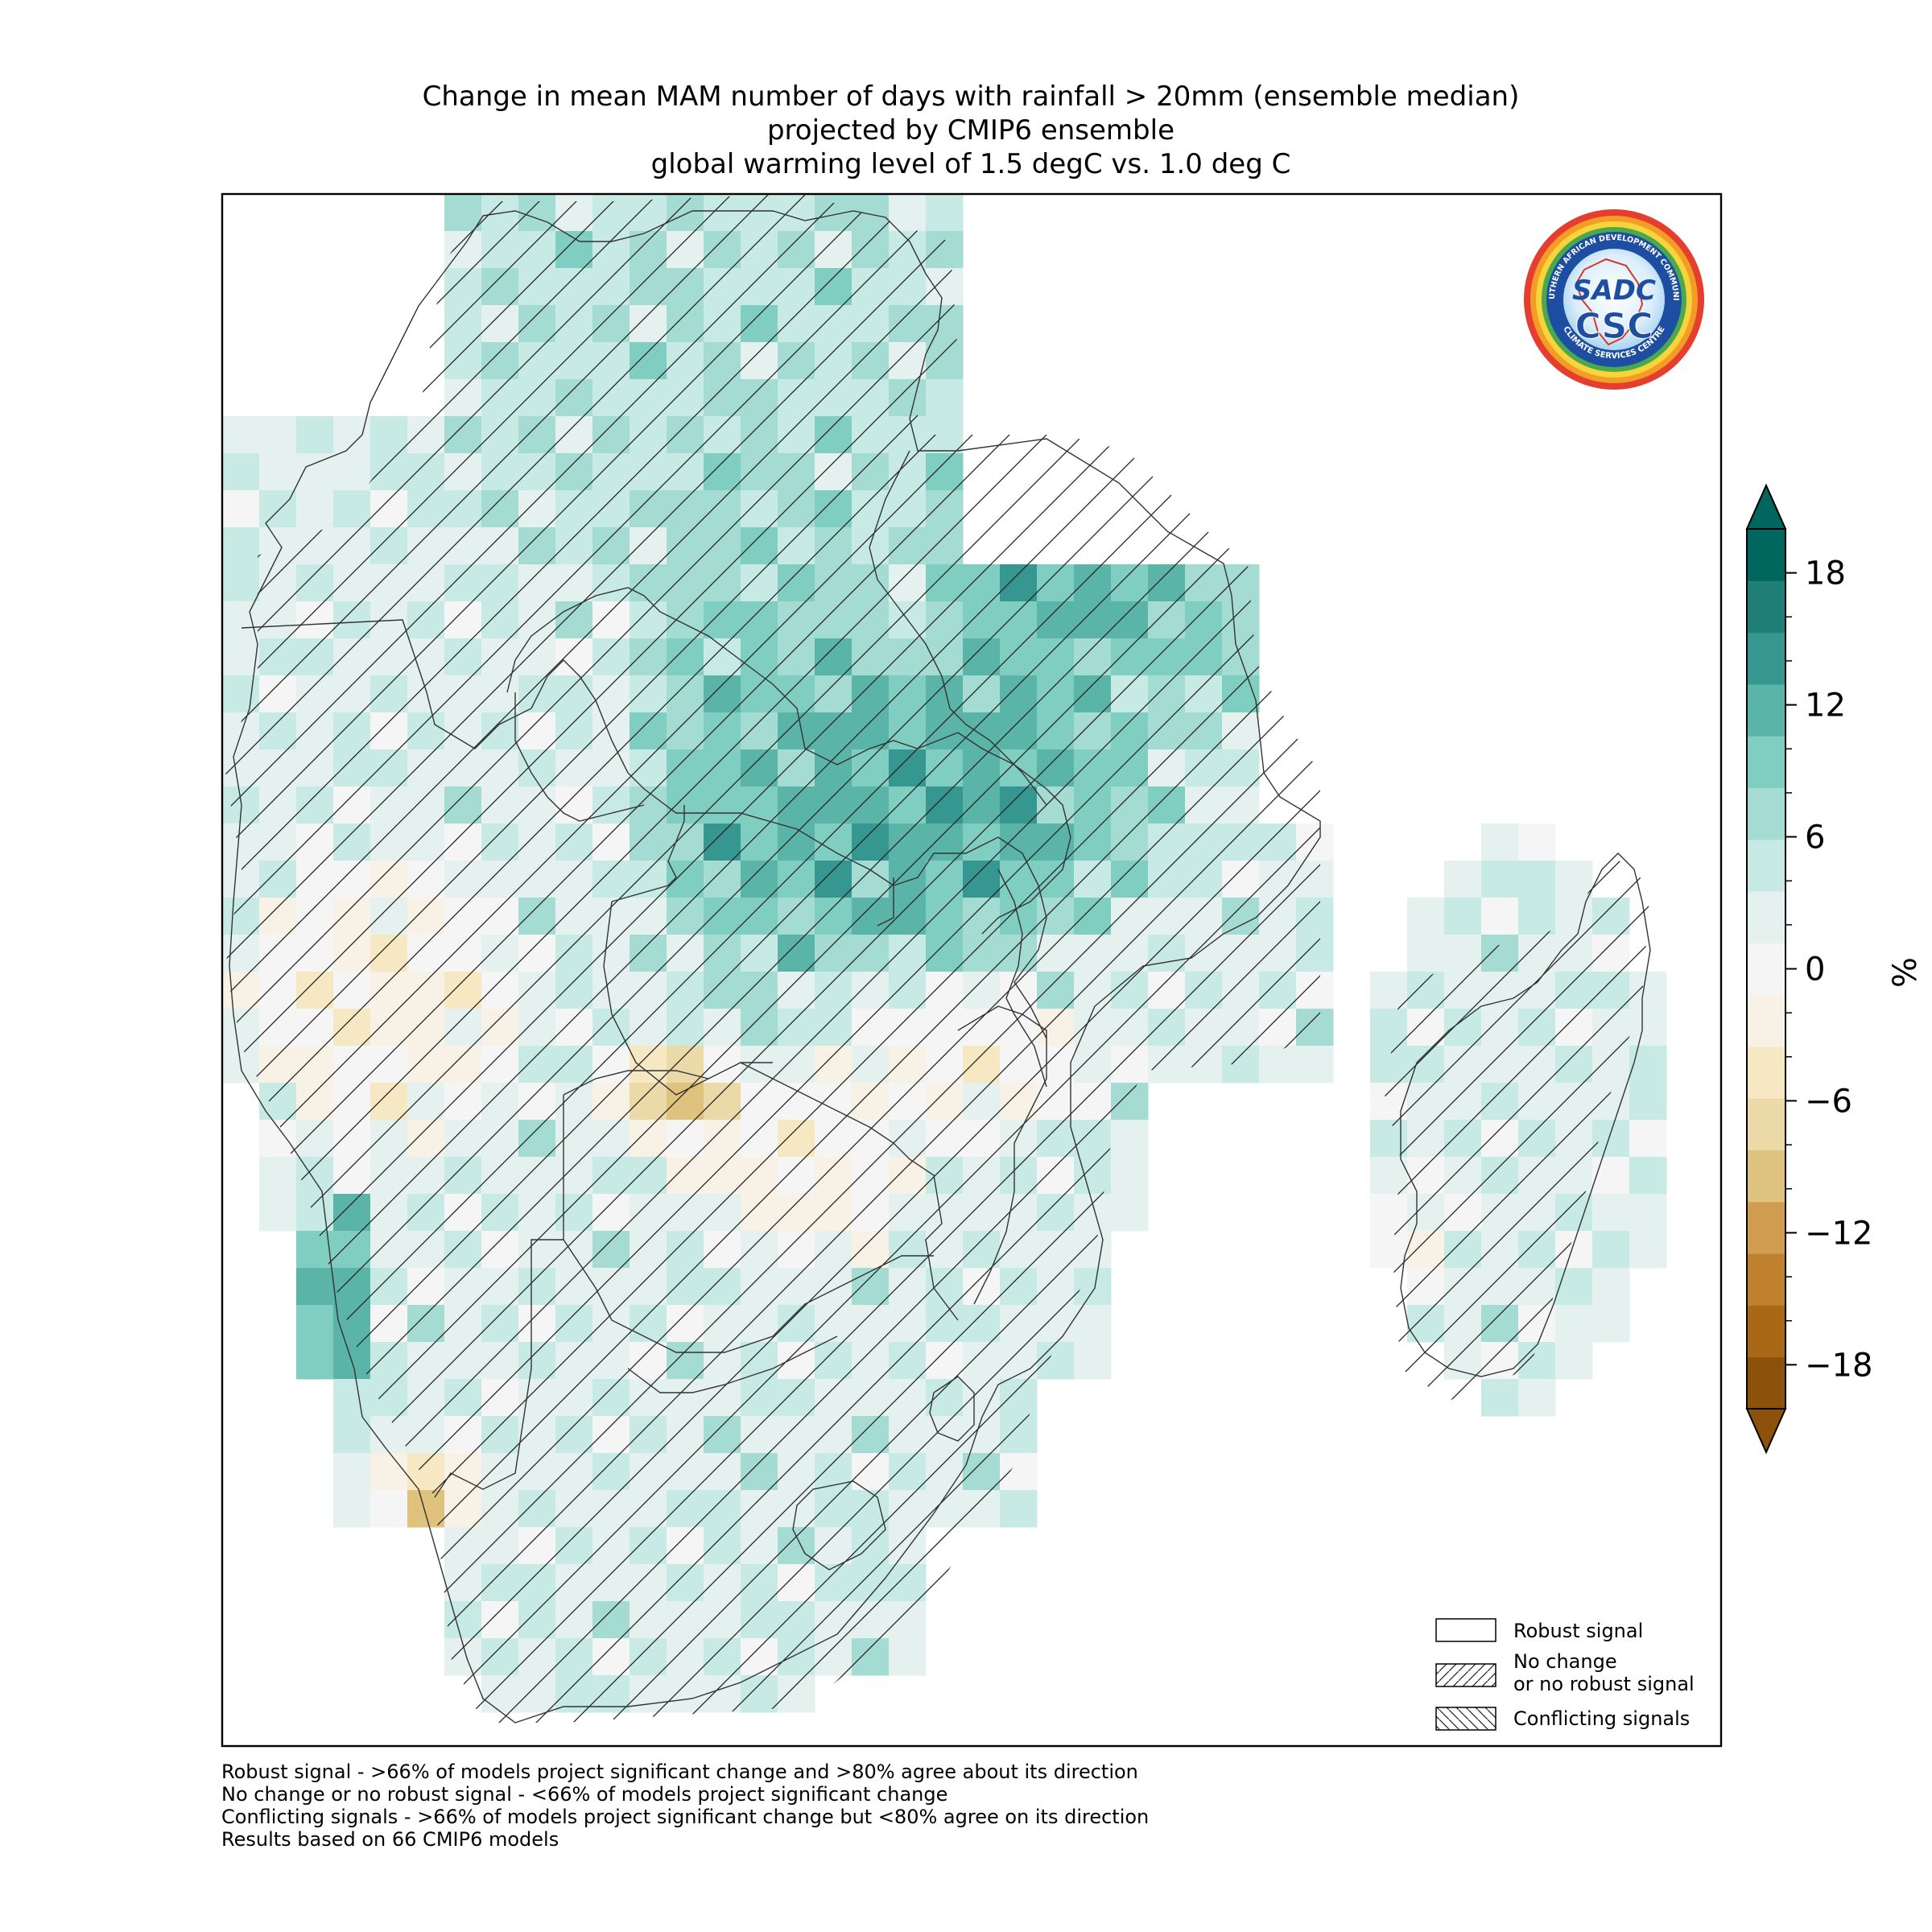 This screenshot has width=1932, height=1932. Describe the element at coordinates (1825, 705) in the screenshot. I see `colorbar-tick-label: 12` at that location.